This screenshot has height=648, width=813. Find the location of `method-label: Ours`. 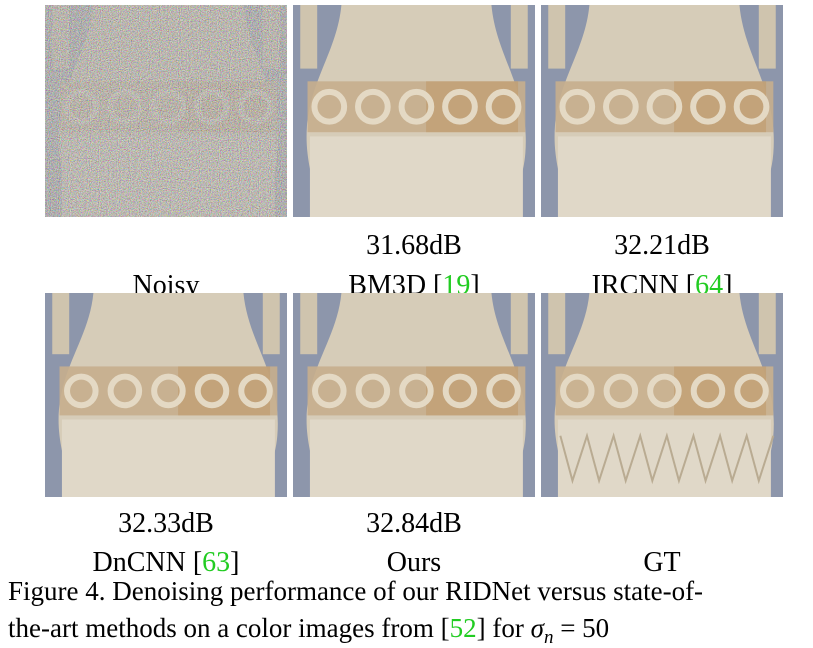

method-label: Ours is located at coordinates (414, 563).